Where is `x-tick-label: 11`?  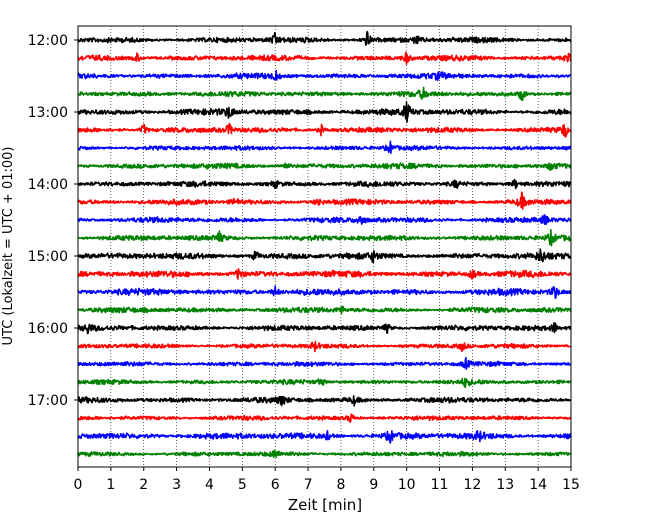
x-tick-label: 11 is located at coordinates (440, 485).